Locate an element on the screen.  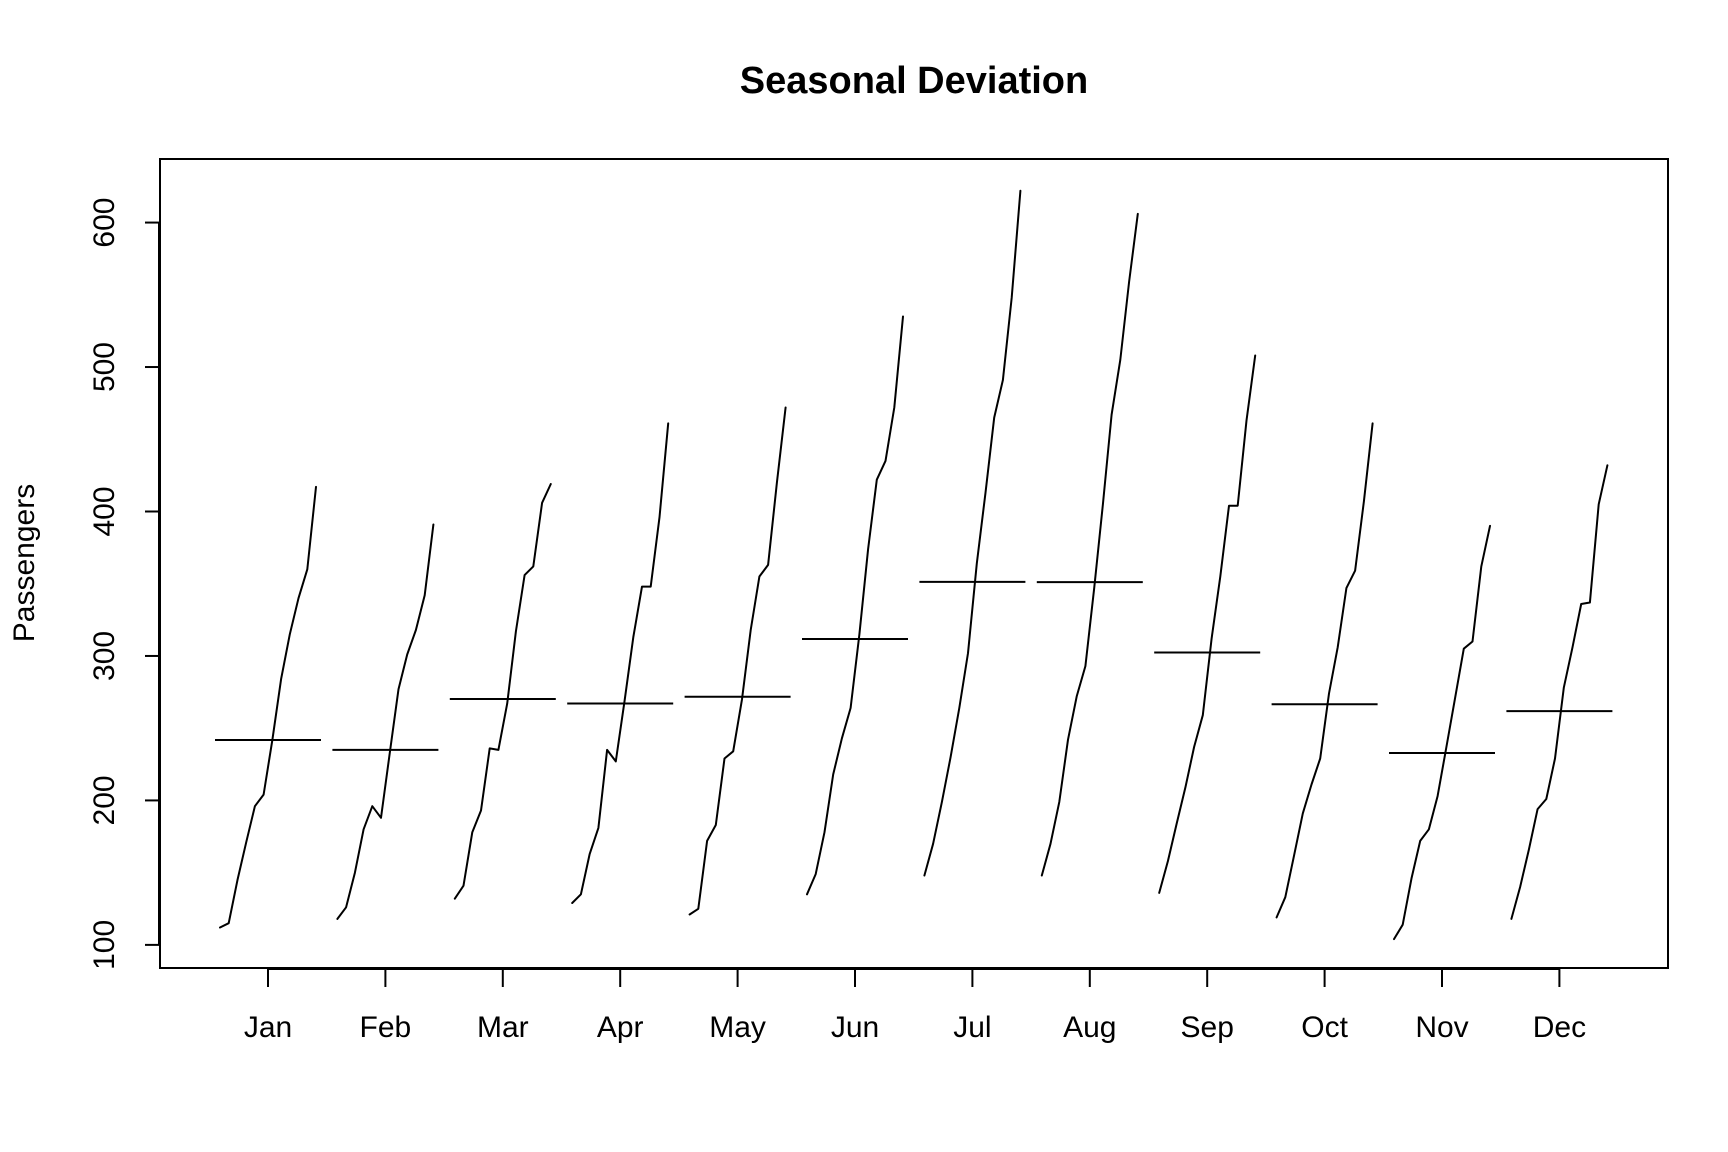
y-axis-title: Passengers is located at coordinates (24, 563).